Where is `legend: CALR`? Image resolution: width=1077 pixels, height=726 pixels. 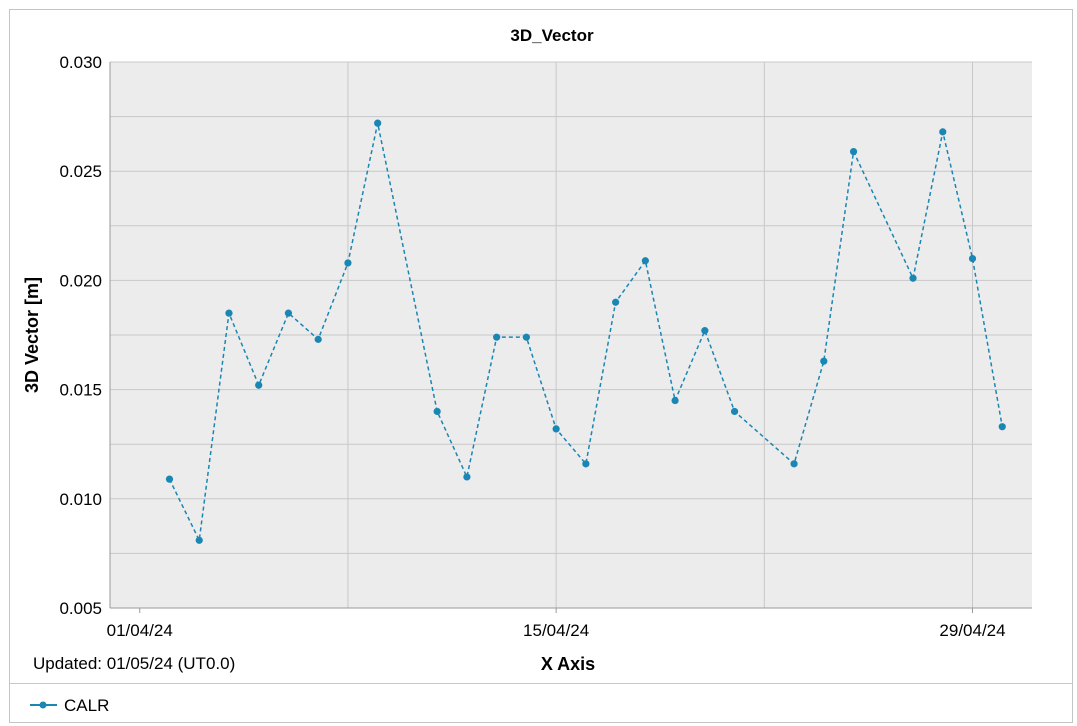
legend: CALR is located at coordinates (69, 705).